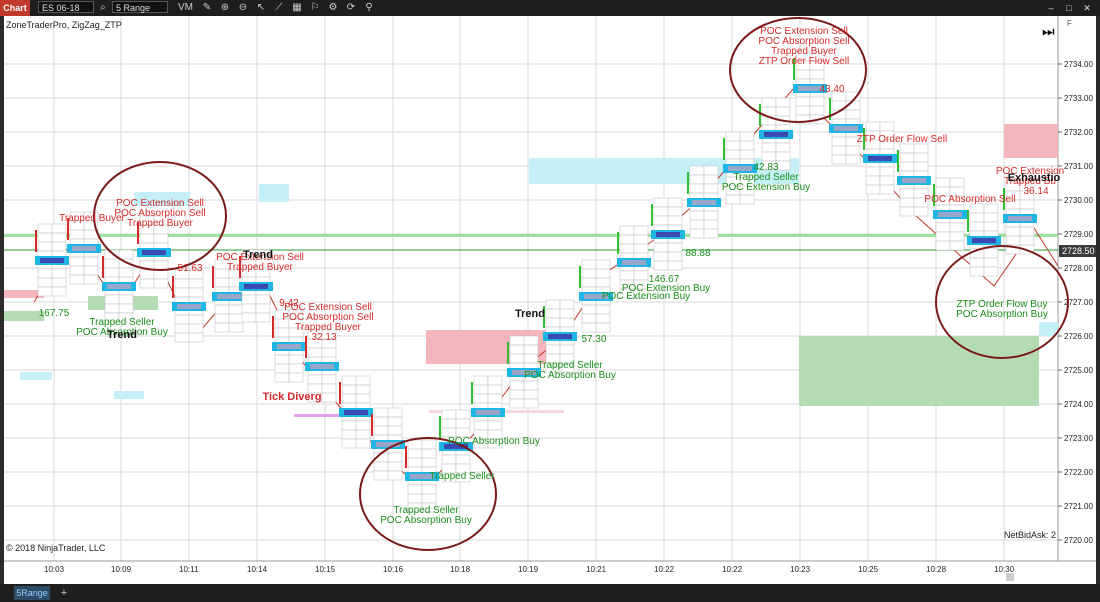 The width and height of the screenshot is (1100, 602). Describe the element at coordinates (260, 257) in the screenshot. I see `signal-annotation-a3: POC Extension Sell` at that location.